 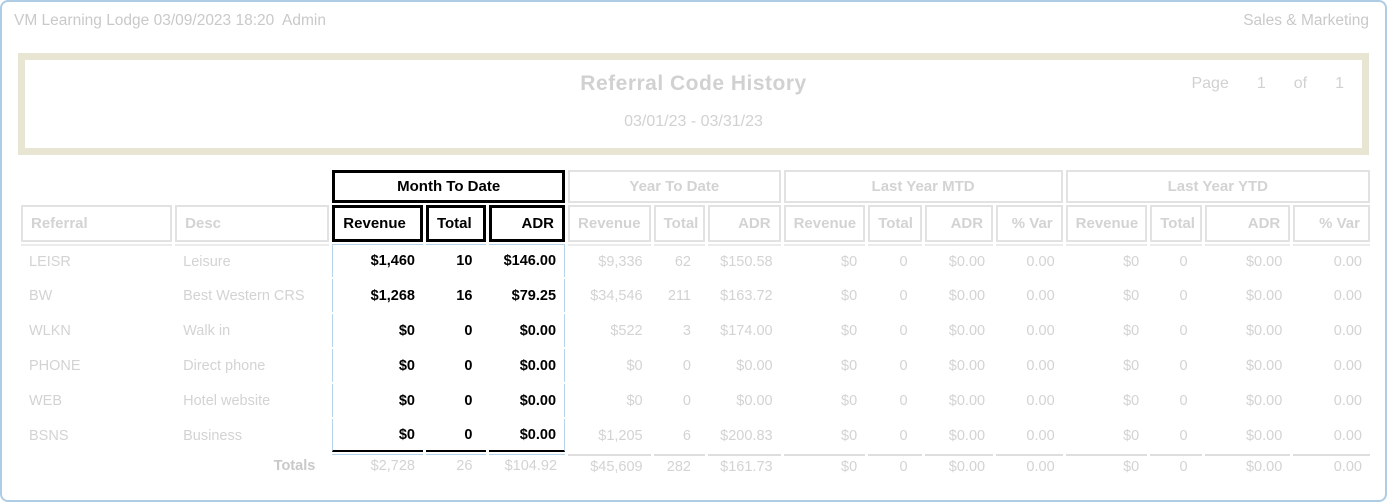 I want to click on cell-mtd-revenue: $1,460, so click(x=377, y=260).